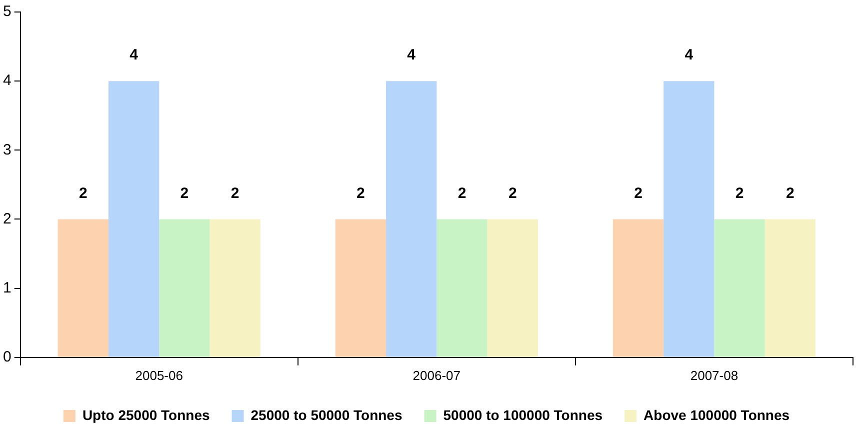  What do you see at coordinates (7, 11) in the screenshot?
I see `y-tick-label: 5` at bounding box center [7, 11].